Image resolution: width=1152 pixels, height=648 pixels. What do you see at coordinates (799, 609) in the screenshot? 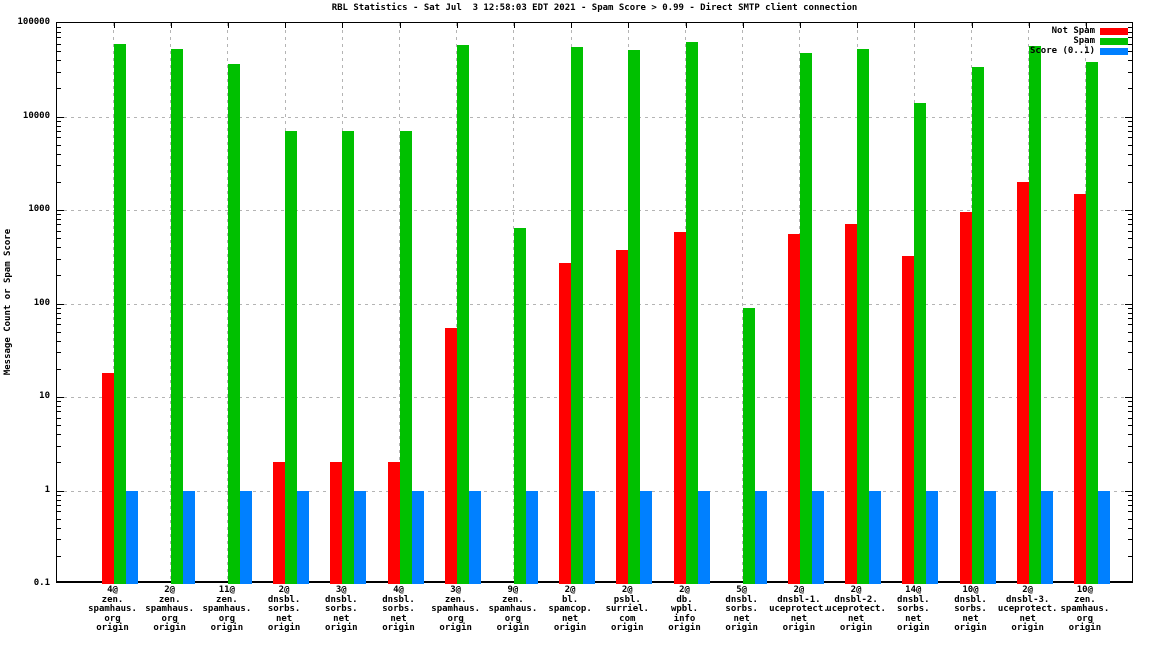
I see `x-category-label: 2@ dnsbl-1. uceprotect. net origin` at bounding box center [799, 609].